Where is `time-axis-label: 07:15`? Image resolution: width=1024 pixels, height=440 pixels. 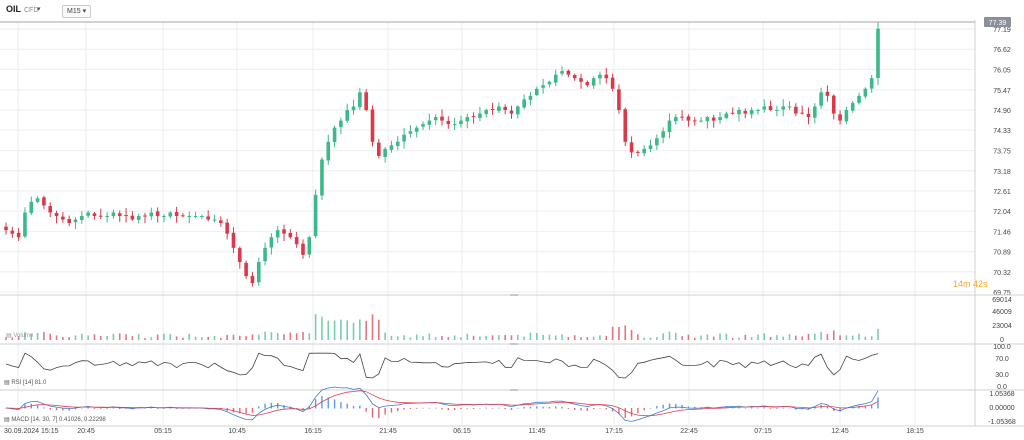
time-axis-label: 07:15 is located at coordinates (763, 431).